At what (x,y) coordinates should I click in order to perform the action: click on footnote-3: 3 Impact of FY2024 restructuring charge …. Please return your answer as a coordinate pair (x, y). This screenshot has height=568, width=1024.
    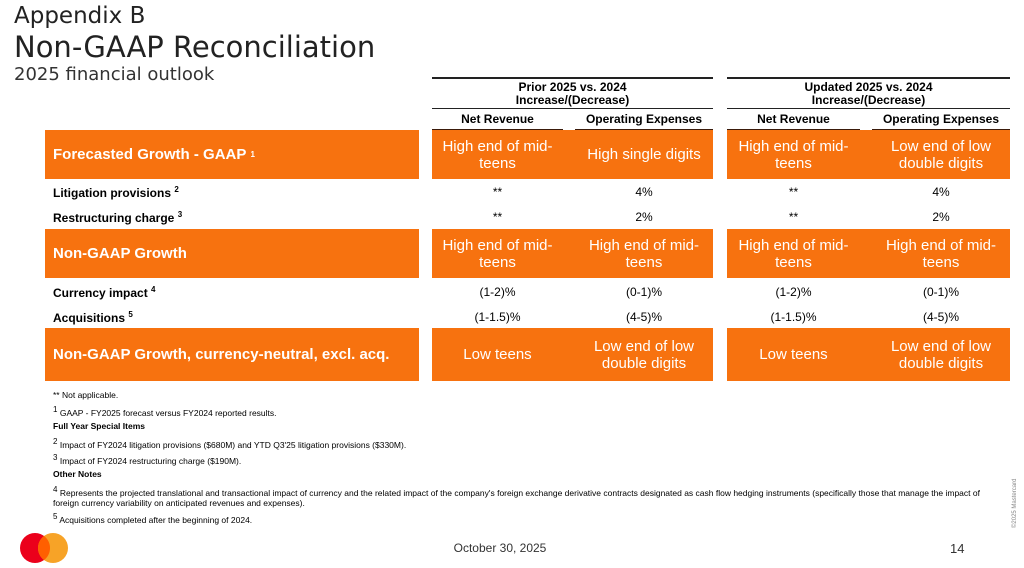
    Looking at the image, I should click on (147, 459).